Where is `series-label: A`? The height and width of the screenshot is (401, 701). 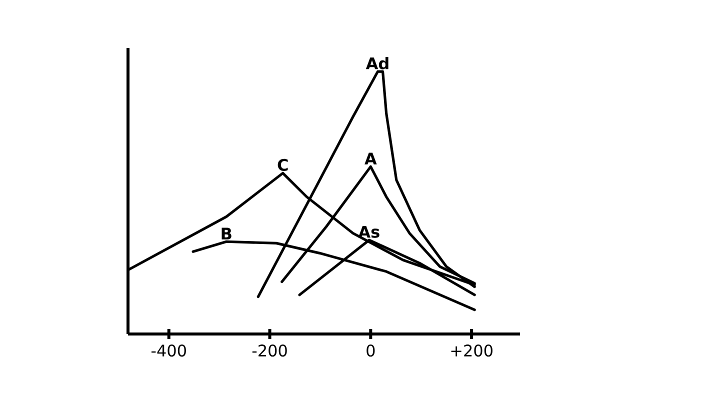
series-label: A is located at coordinates (370, 158).